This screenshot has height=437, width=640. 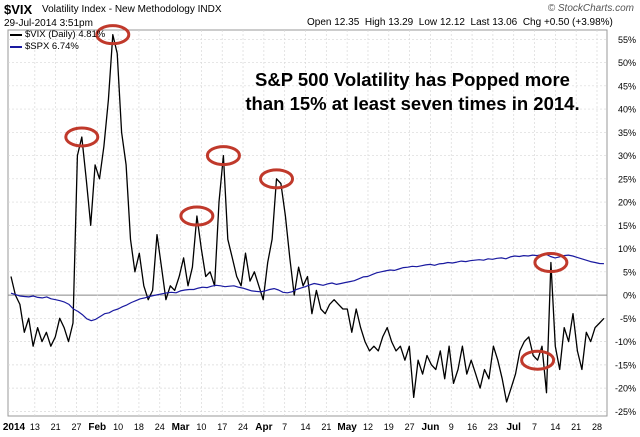 What do you see at coordinates (97, 427) in the screenshot?
I see `x-tick-label: Feb` at bounding box center [97, 427].